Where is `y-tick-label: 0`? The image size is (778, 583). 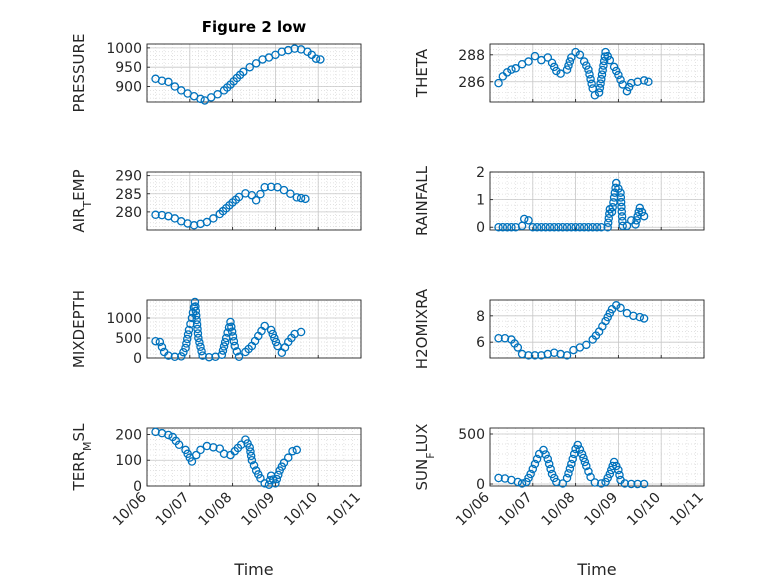 y-tick-label: 0 is located at coordinates (480, 485).